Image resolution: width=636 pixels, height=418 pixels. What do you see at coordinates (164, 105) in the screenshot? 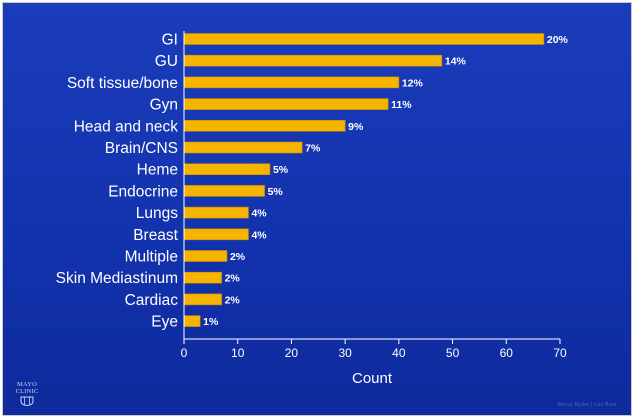
I see `category-label-gyn: Gyn` at bounding box center [164, 105].